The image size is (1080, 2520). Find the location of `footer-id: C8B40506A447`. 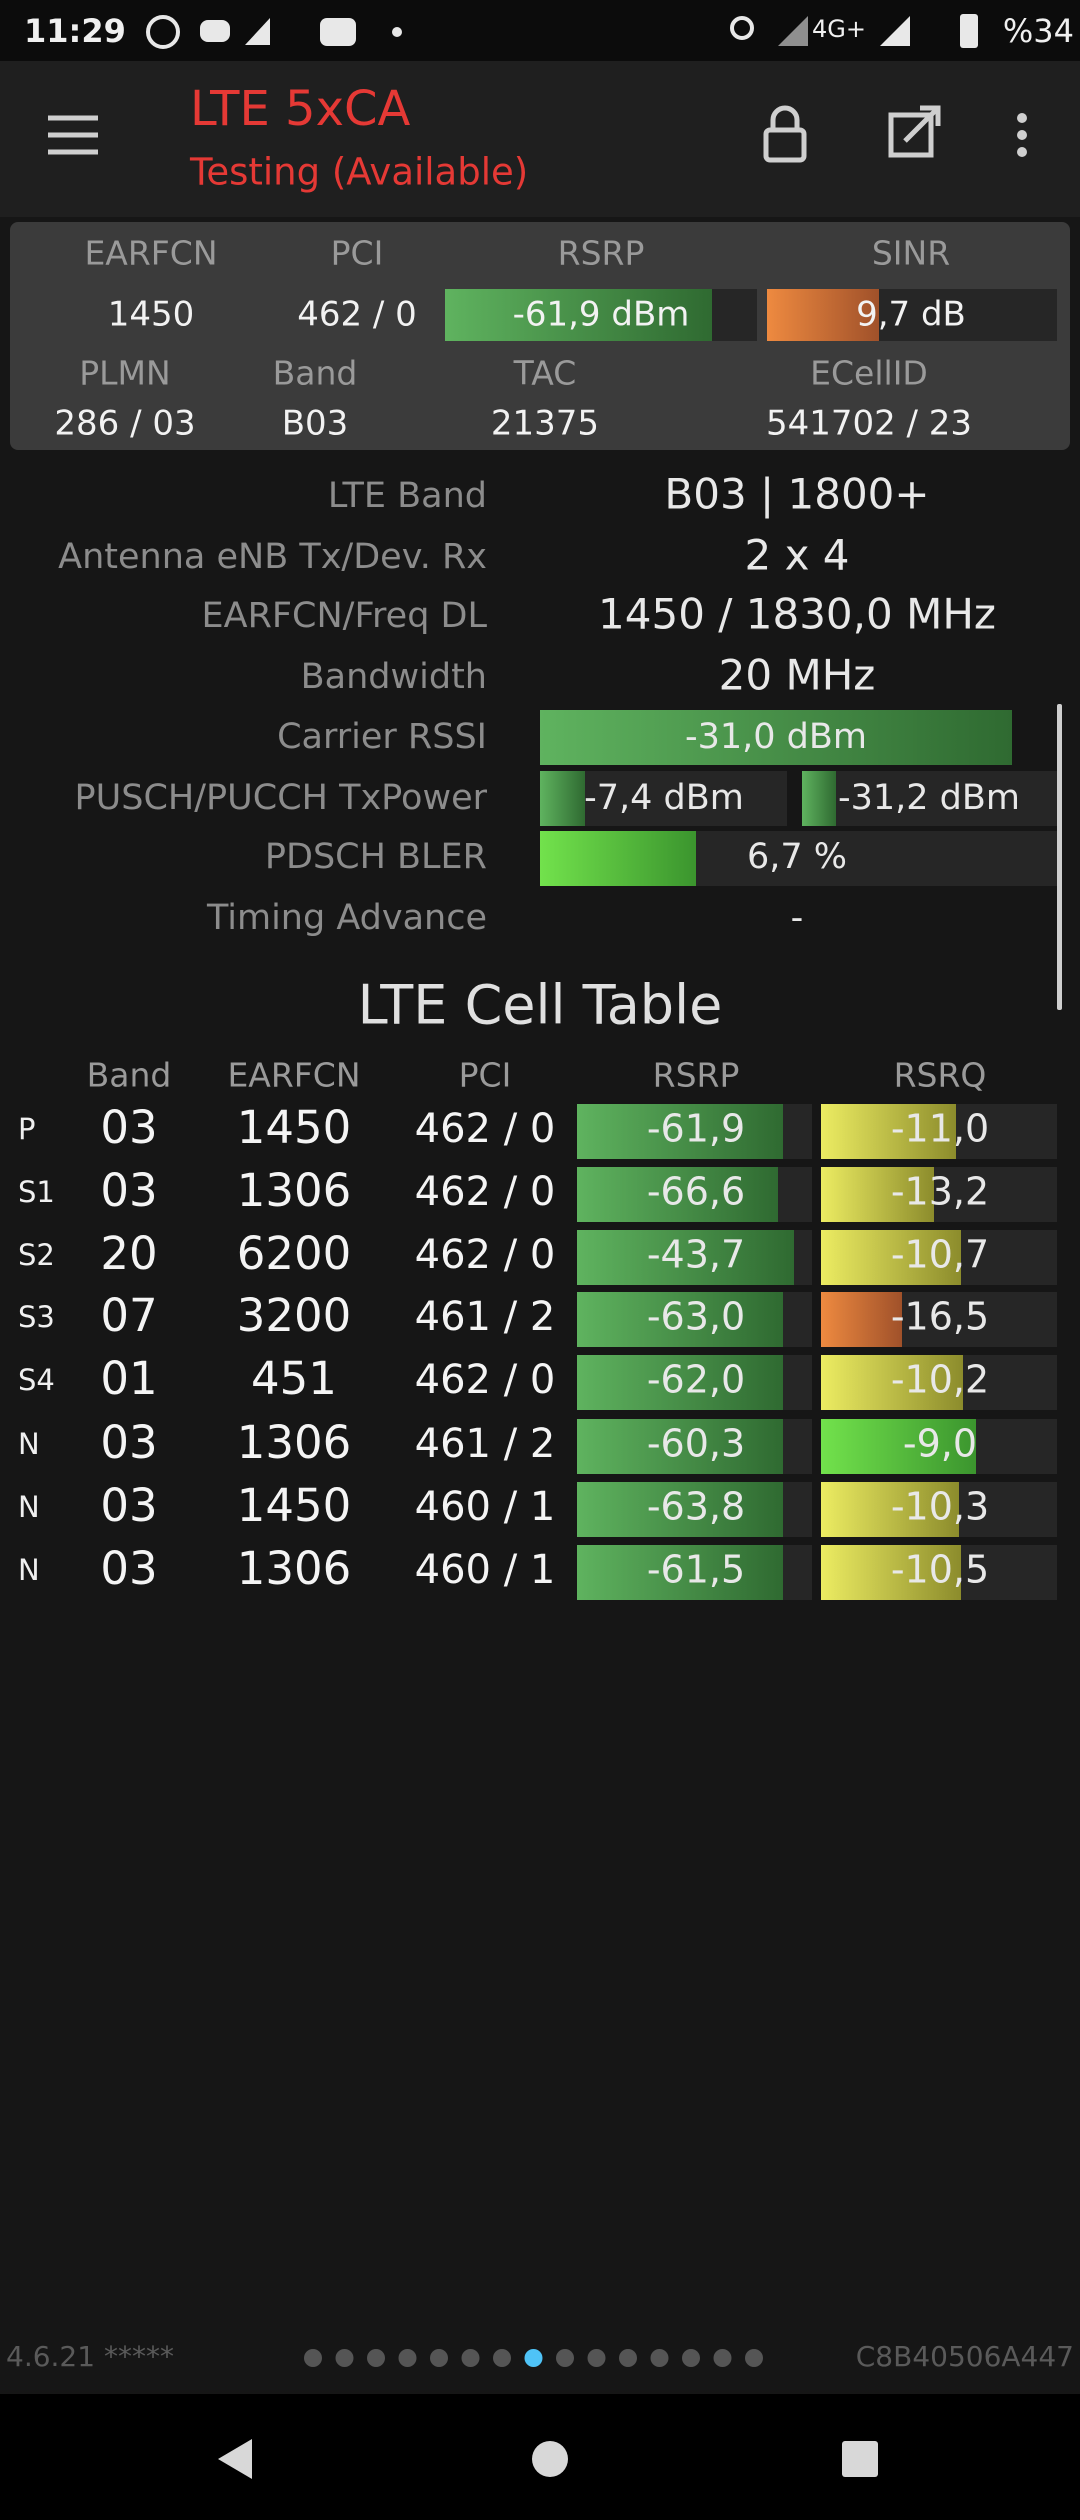

footer-id: C8B40506A447 is located at coordinates (965, 2356).